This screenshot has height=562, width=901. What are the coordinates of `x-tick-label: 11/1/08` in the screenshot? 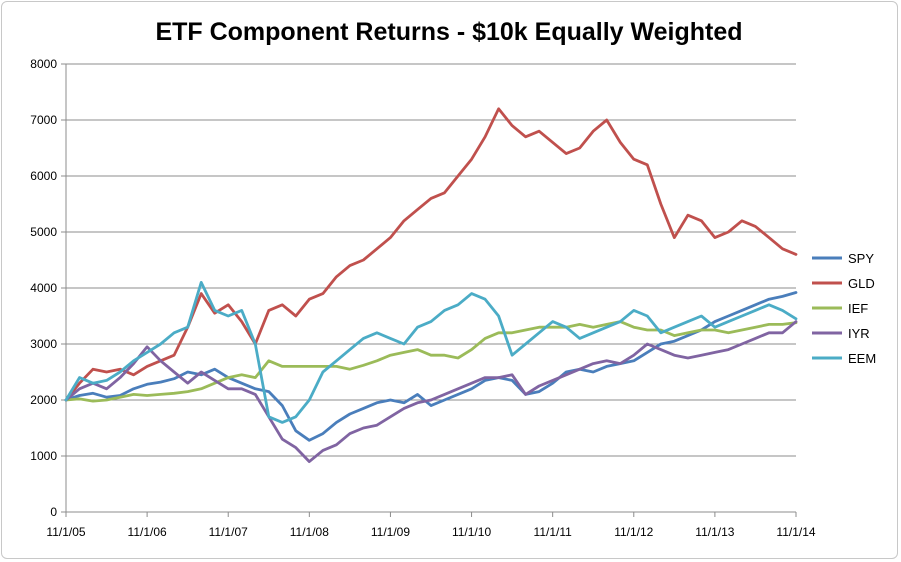 It's located at (309, 532).